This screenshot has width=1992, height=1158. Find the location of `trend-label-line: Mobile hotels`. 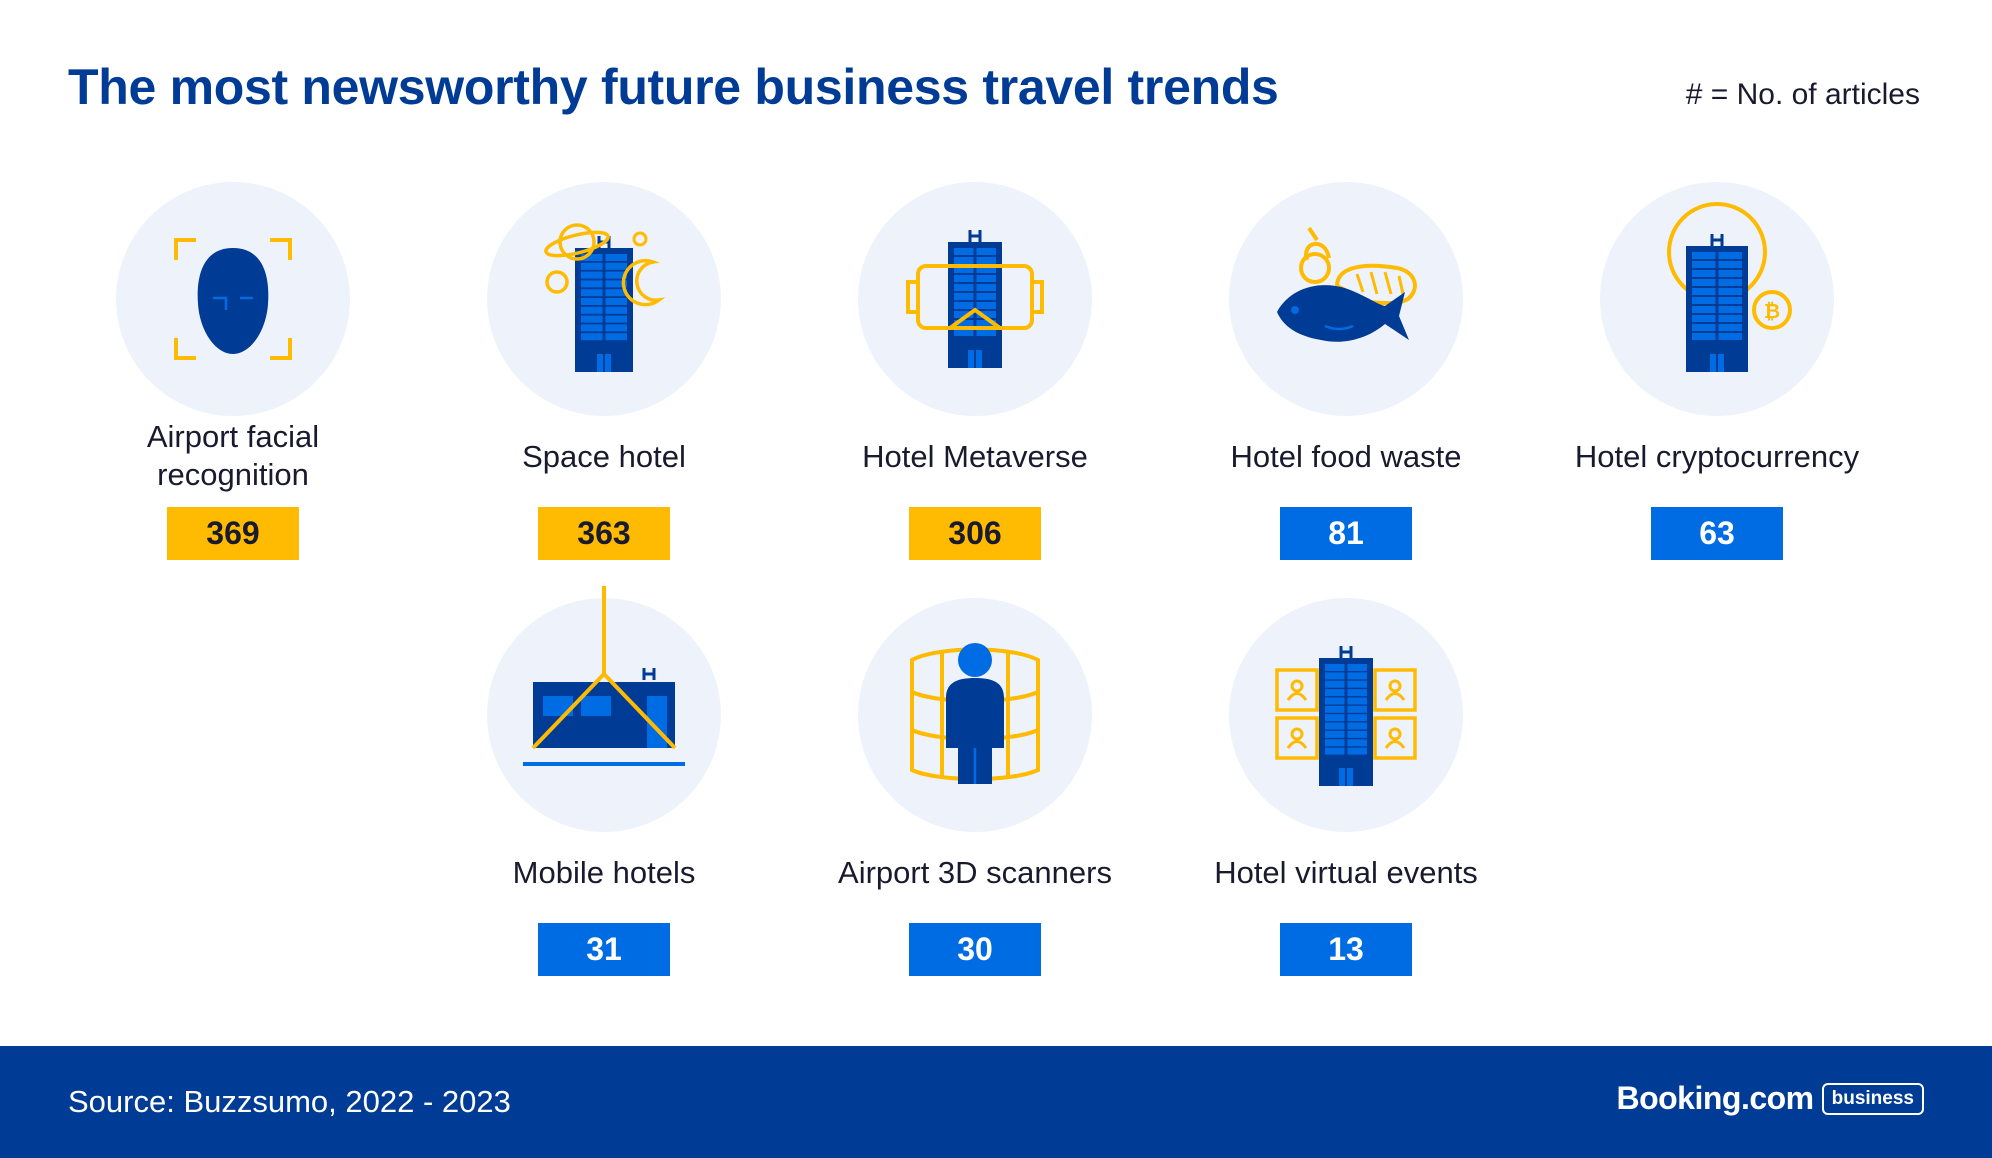

trend-label-line: Mobile hotels is located at coordinates (604, 872).